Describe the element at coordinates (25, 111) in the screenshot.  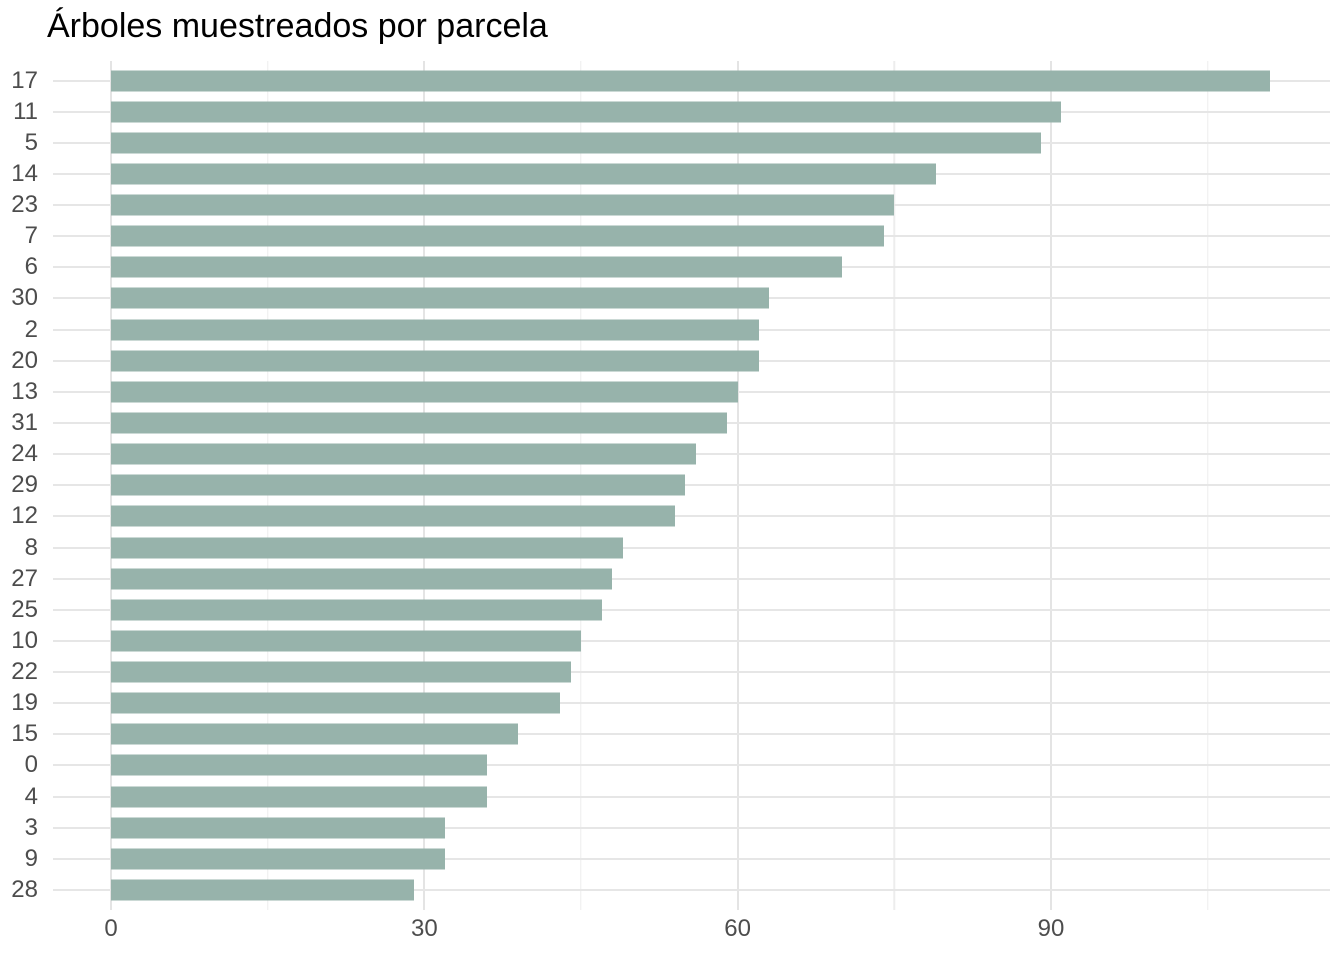
I see `y-tick-label: 11` at that location.